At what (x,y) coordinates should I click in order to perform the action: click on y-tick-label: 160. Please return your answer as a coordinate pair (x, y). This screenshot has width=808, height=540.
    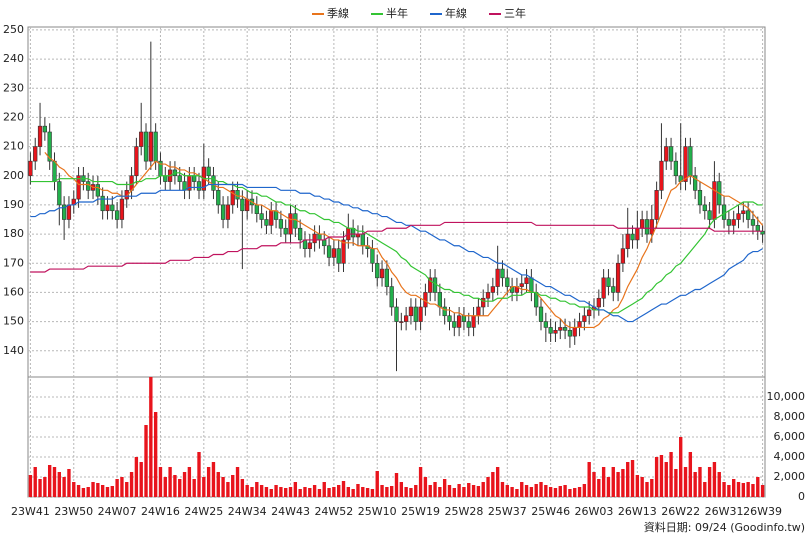
    Looking at the image, I should click on (13, 291).